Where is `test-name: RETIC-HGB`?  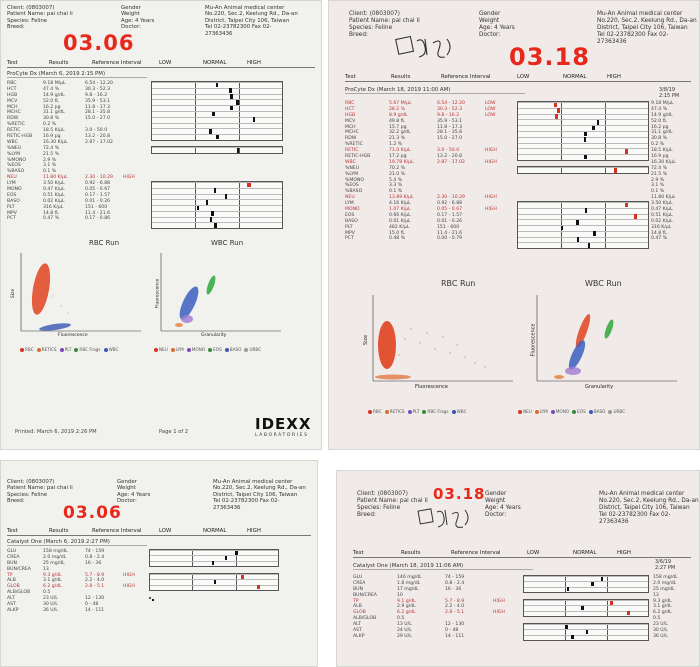 test-name: RETIC-HGB is located at coordinates (358, 157).